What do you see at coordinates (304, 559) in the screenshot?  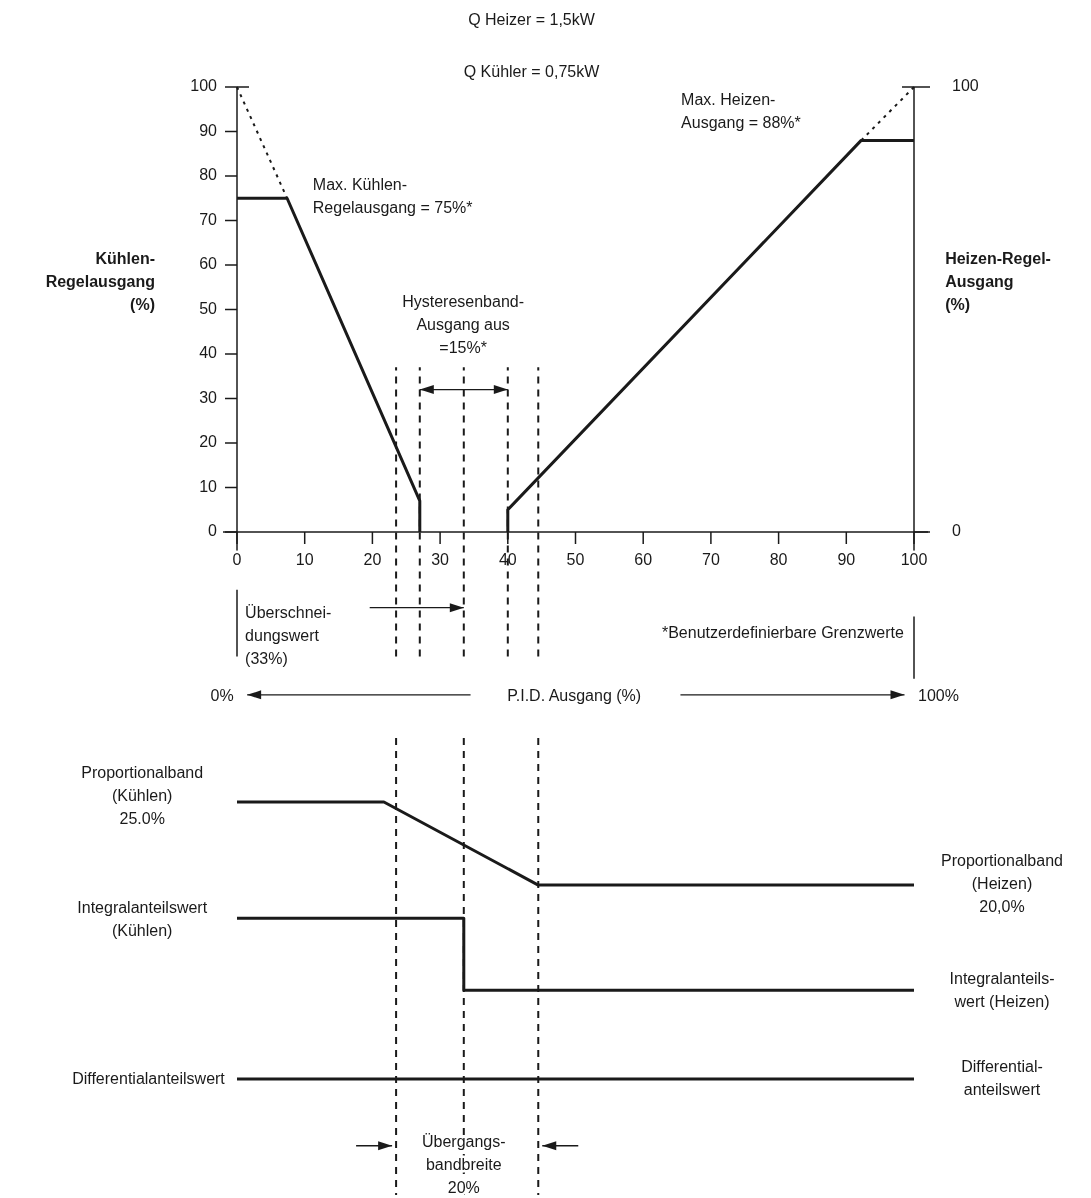 I see `x-tick-label: 10` at bounding box center [304, 559].